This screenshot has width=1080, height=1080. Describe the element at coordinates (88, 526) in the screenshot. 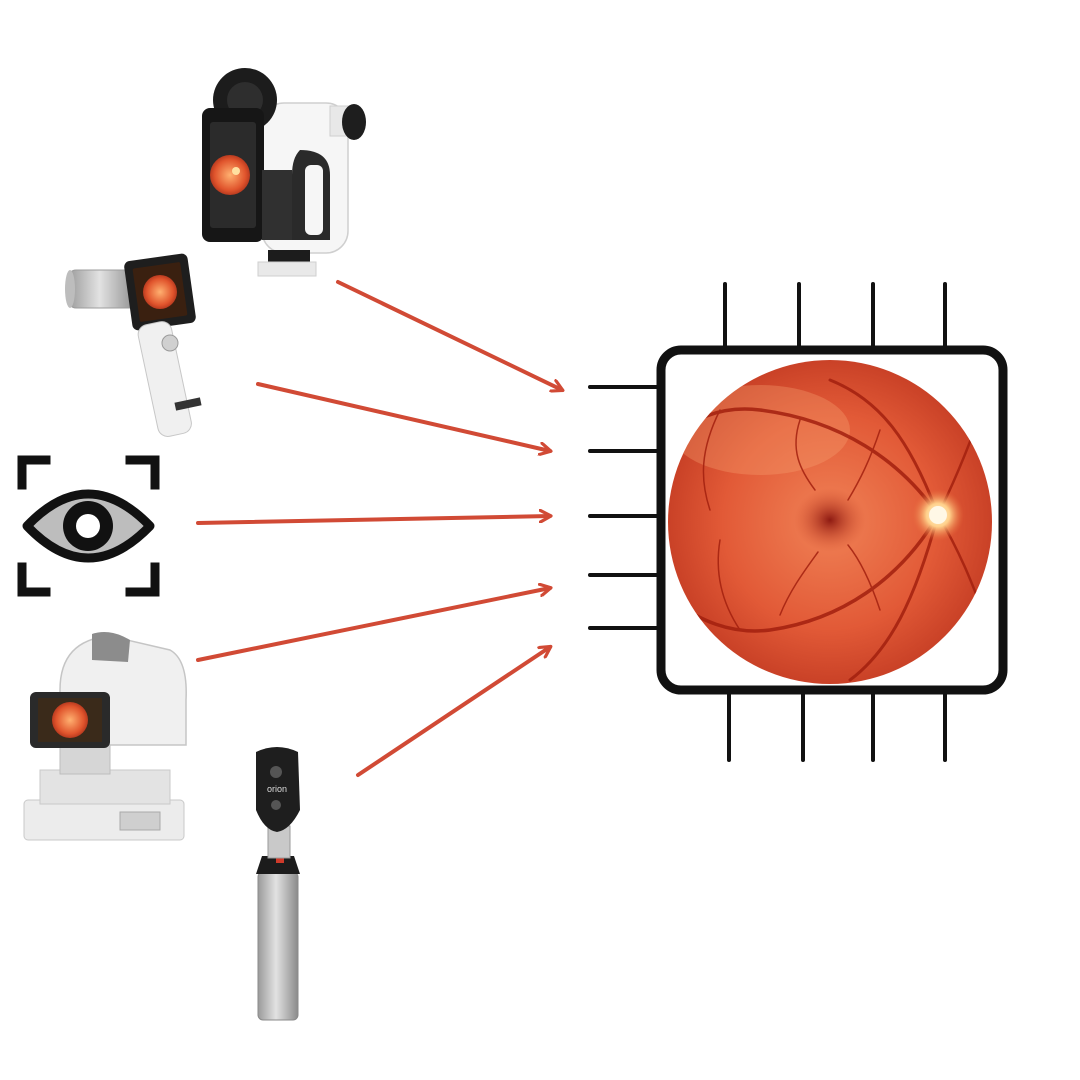

I see `eye-scan-icon` at that location.